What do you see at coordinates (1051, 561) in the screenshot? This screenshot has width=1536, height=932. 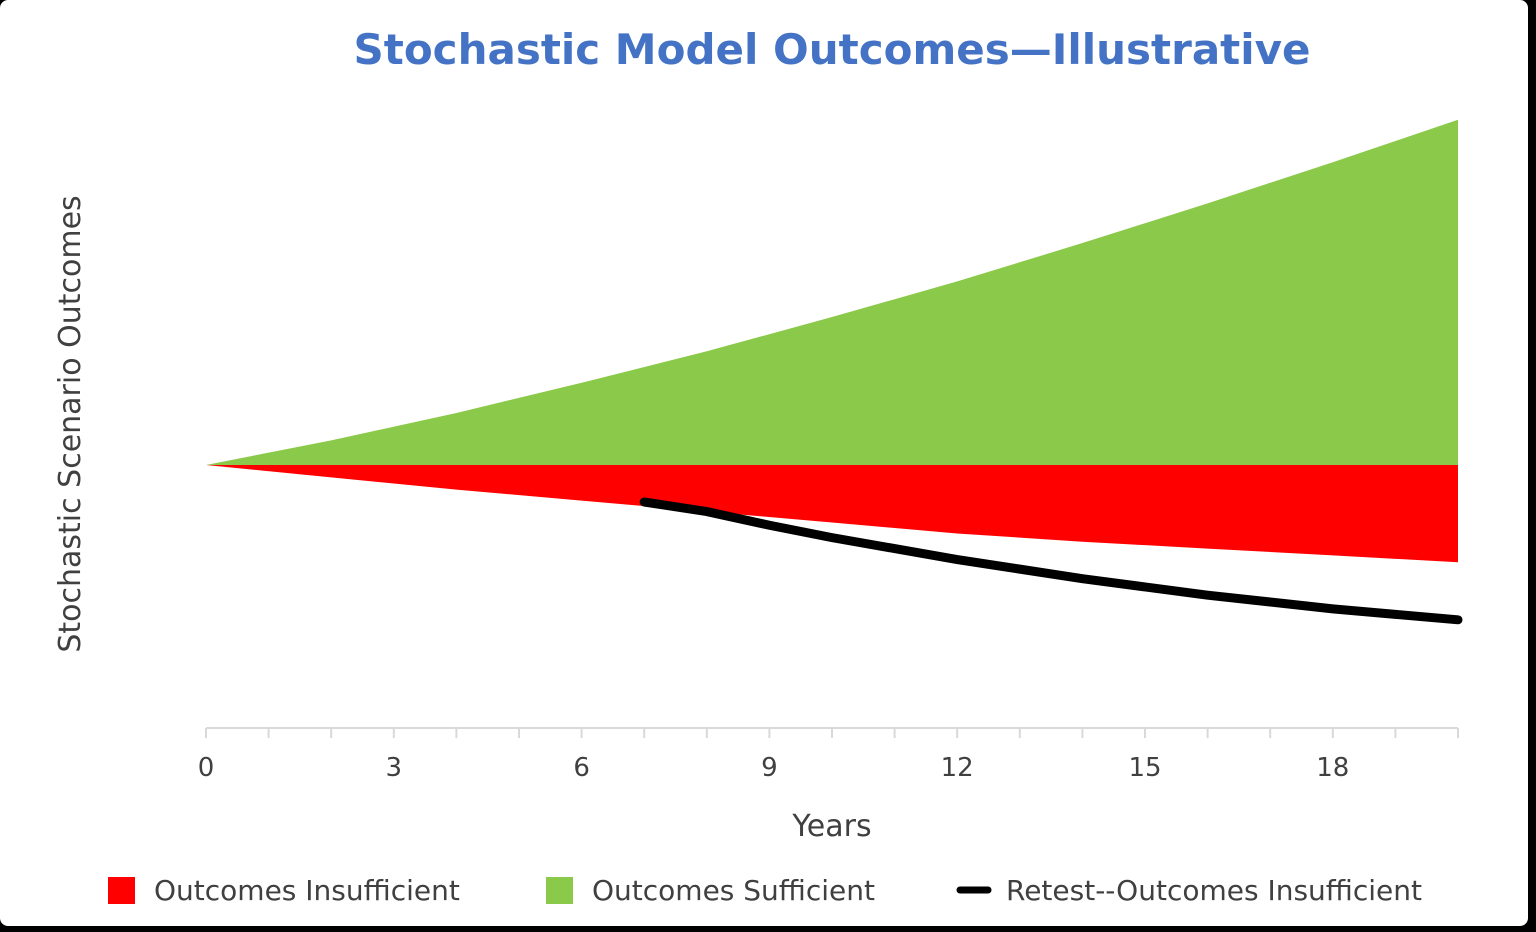 I see `line-retest-outcomes-insufficient` at bounding box center [1051, 561].